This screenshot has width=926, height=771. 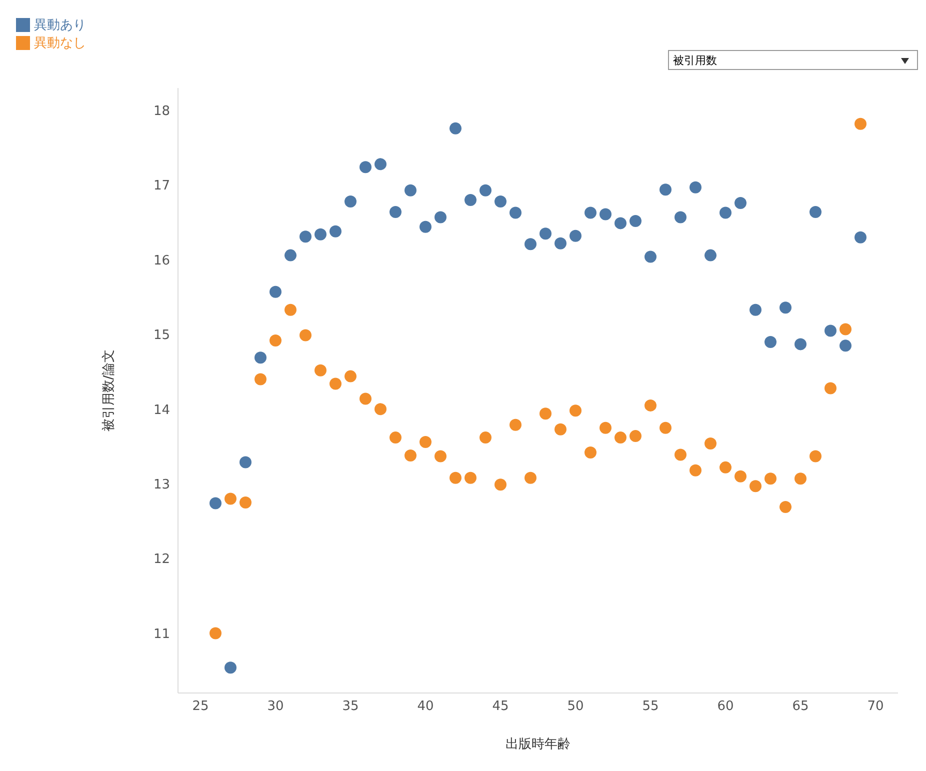 I want to click on x-tick-label: 30, so click(x=275, y=706).